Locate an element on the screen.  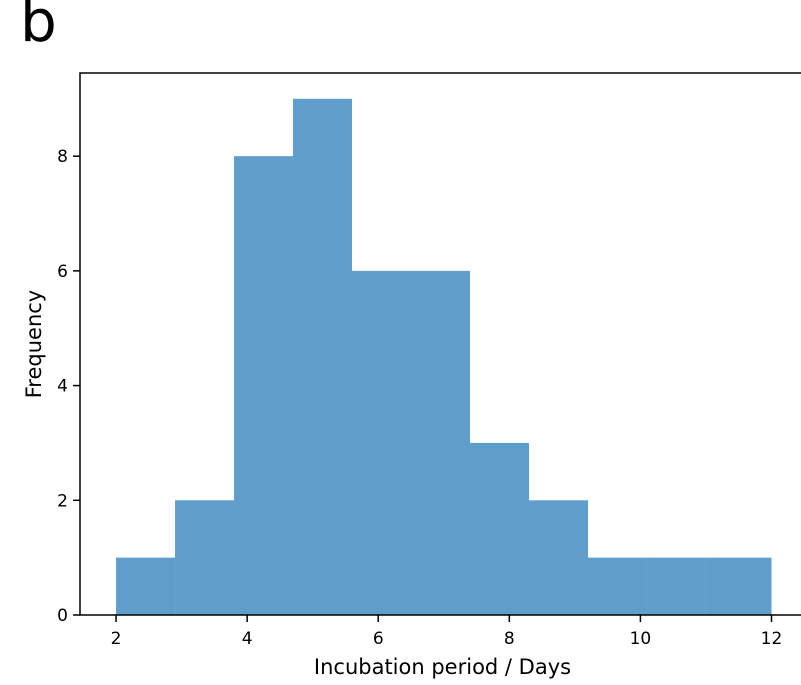
x-tick-label: 6 is located at coordinates (378, 639).